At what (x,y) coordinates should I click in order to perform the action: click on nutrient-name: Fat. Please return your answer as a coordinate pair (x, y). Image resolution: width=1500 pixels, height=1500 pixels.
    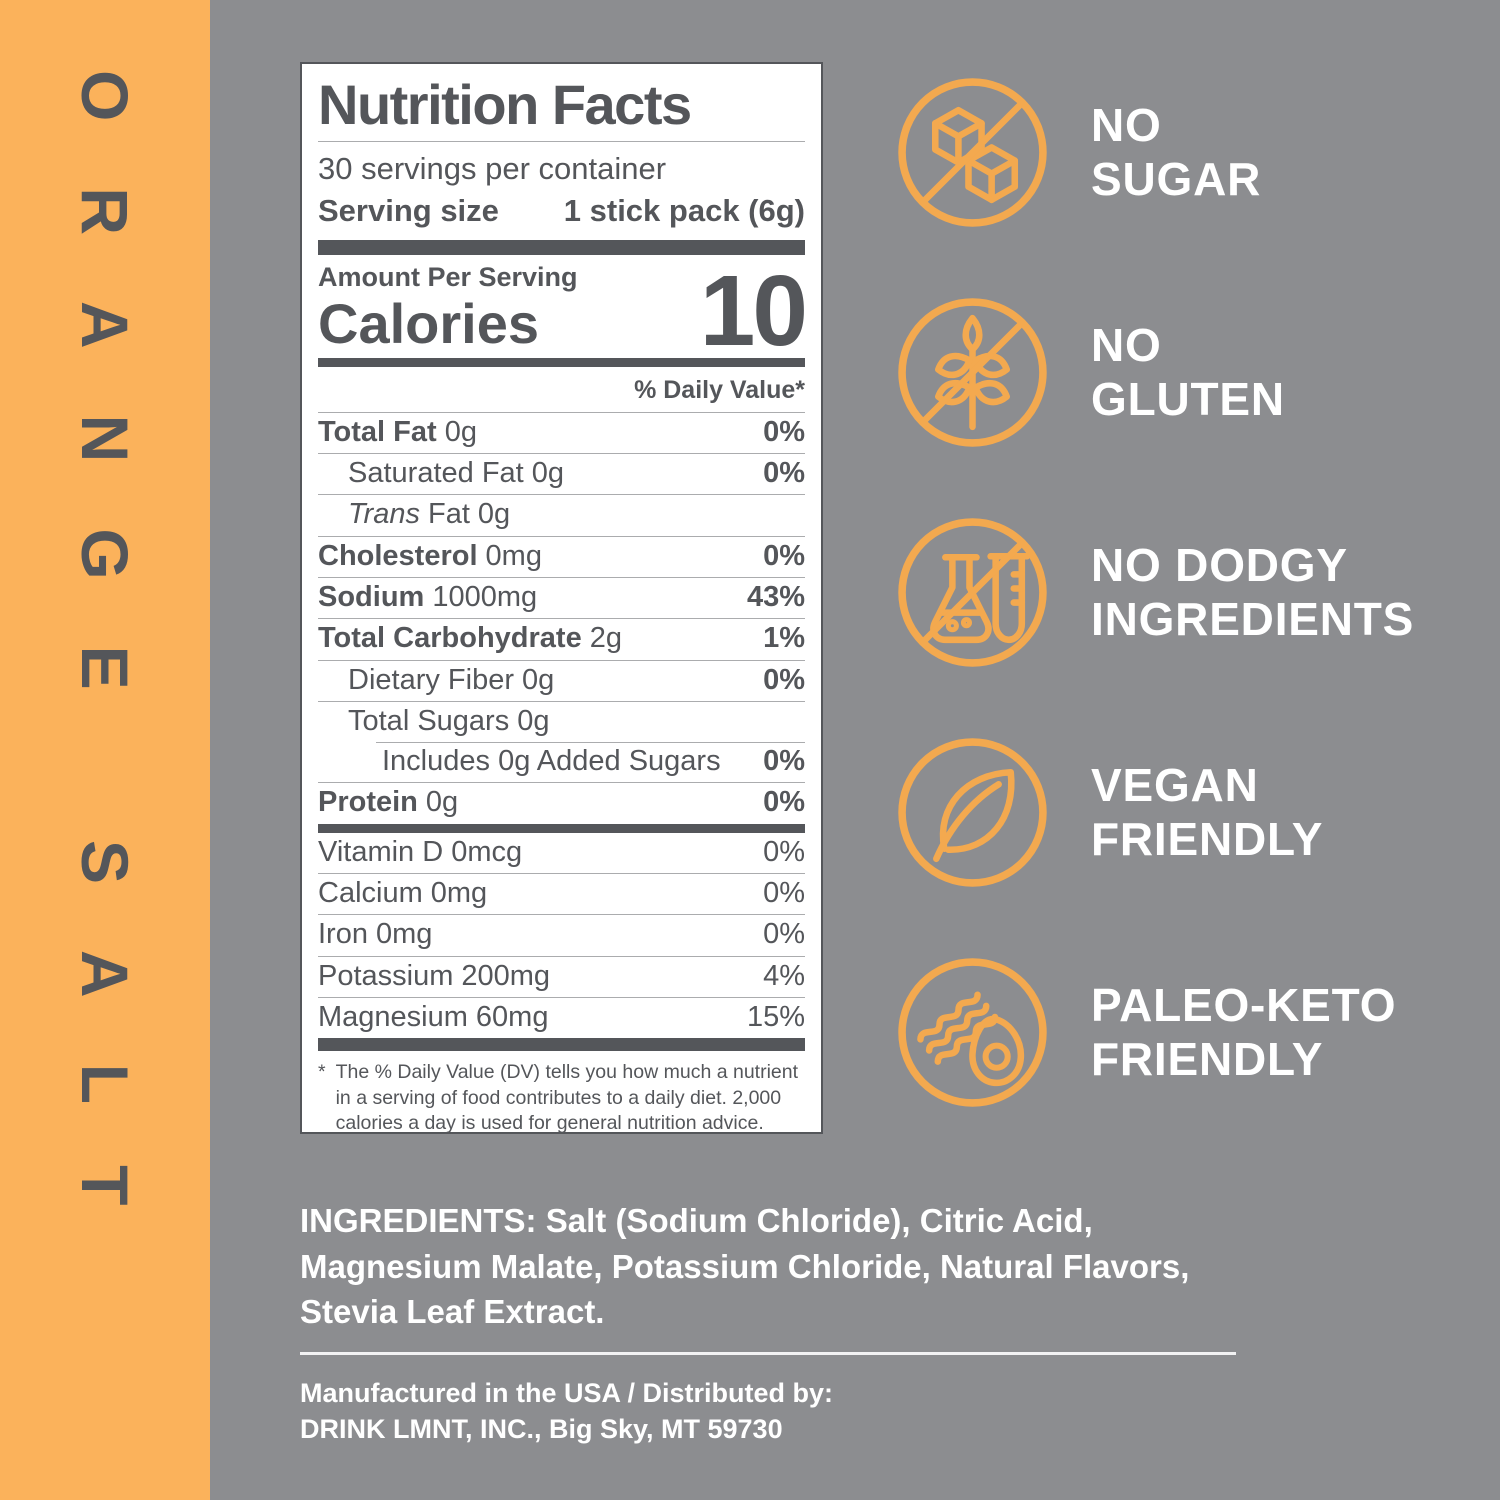
    Looking at the image, I should click on (448, 514).